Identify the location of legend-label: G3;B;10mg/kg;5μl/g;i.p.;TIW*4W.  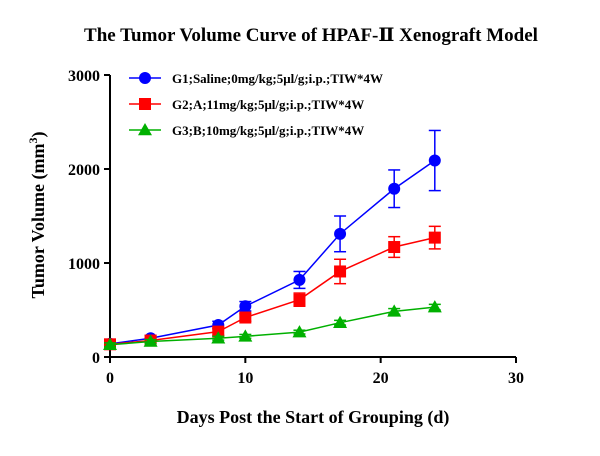
(268, 130).